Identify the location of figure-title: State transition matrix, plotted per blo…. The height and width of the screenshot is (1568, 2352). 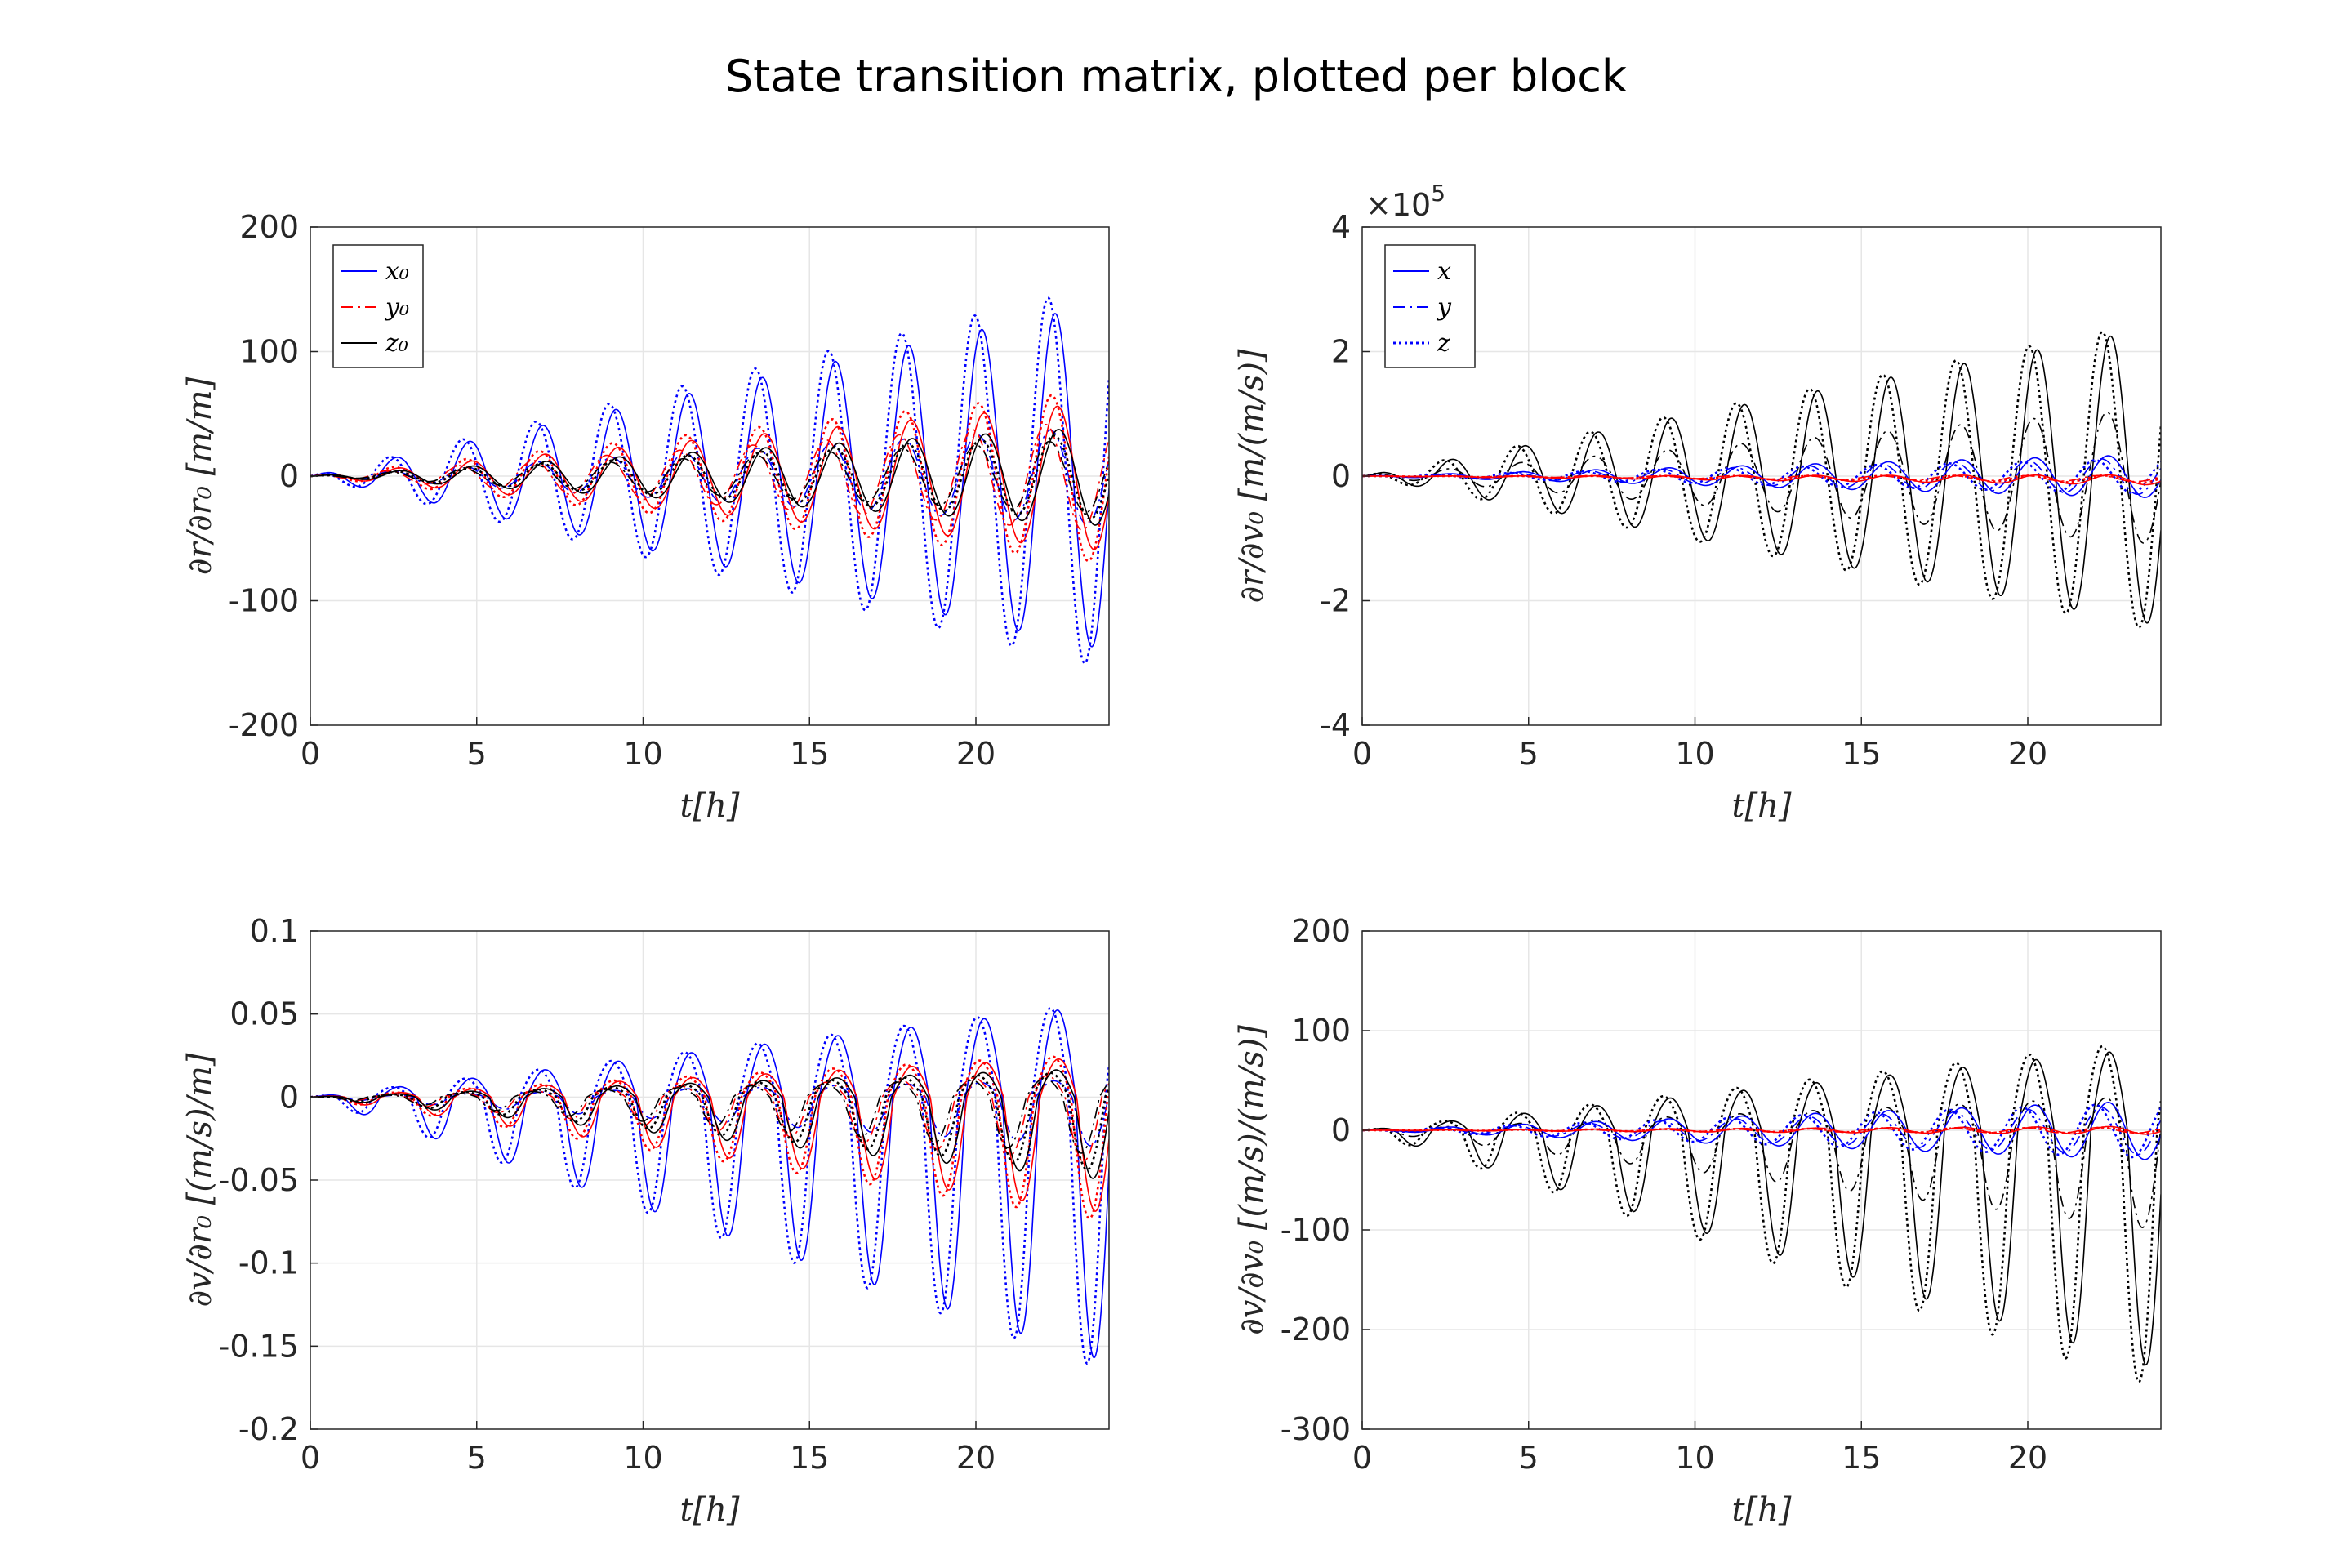
(1176, 76).